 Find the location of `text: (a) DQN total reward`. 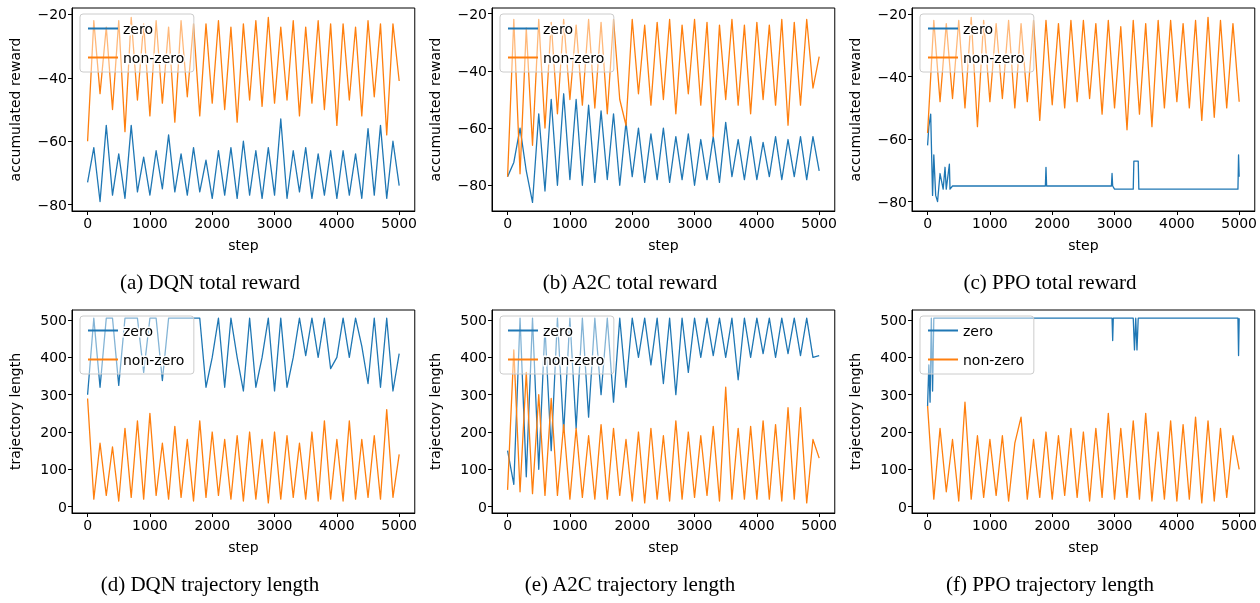

text: (a) DQN total reward is located at coordinates (210, 281).